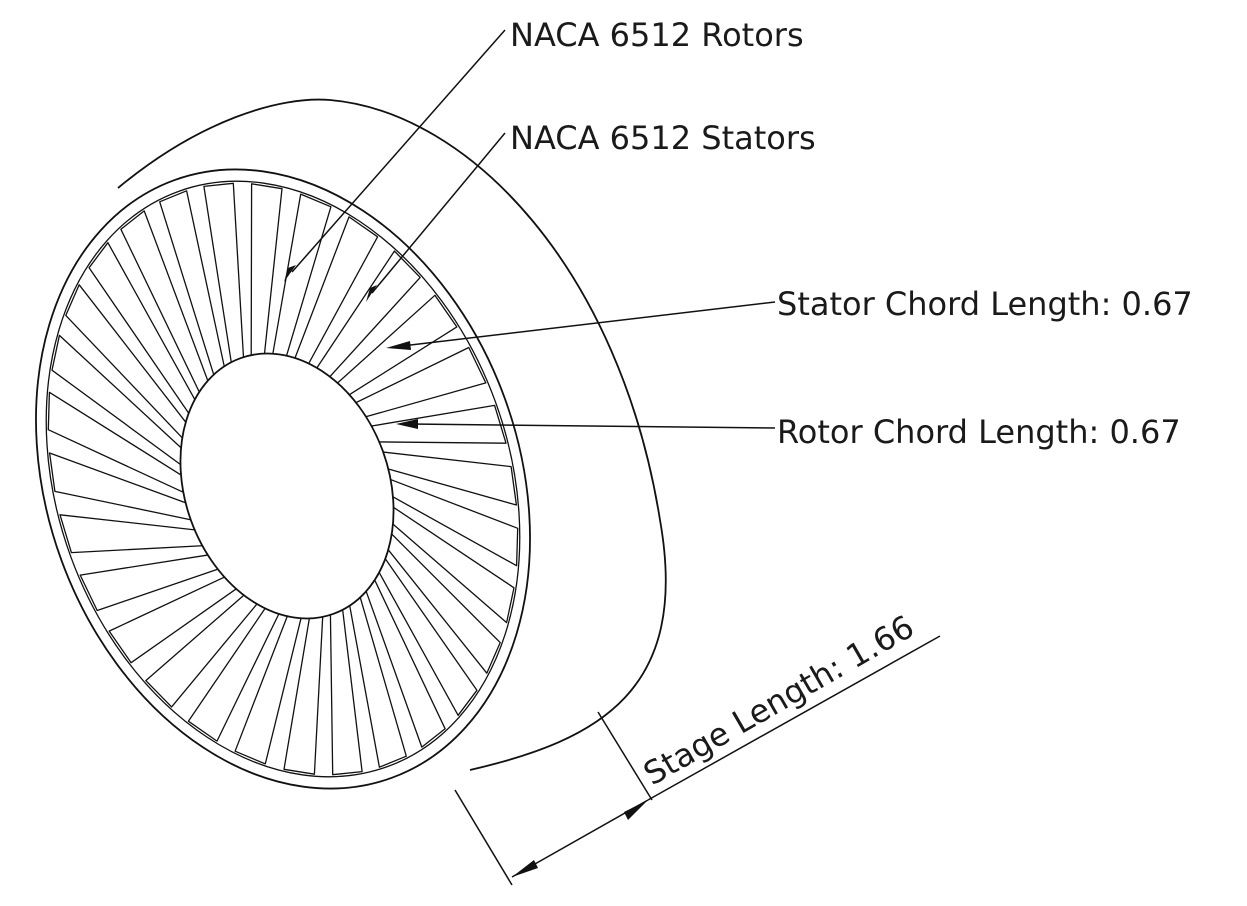  What do you see at coordinates (663, 138) in the screenshot?
I see `label-stators: NACA 6512 Stators` at bounding box center [663, 138].